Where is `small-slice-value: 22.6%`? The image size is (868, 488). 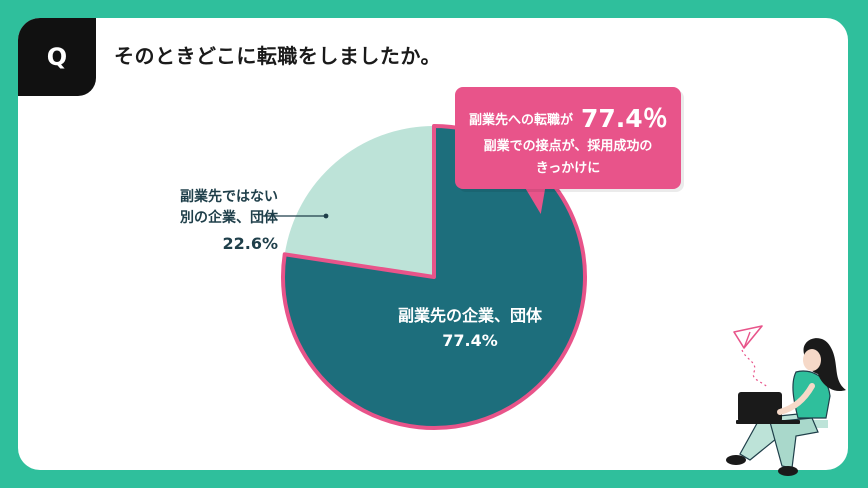
small-slice-value: 22.6% is located at coordinates (250, 243).